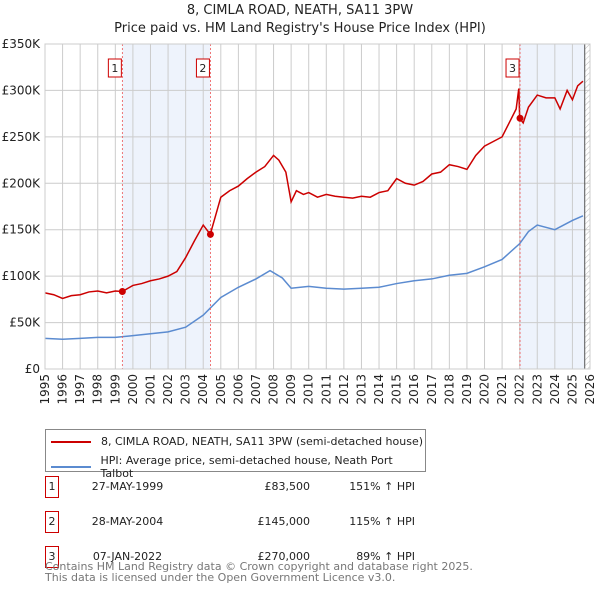  What do you see at coordinates (245, 557) in the screenshot?
I see `sale-row: 3 07-JAN-2022 £270,000 89% ↑ HPI` at bounding box center [245, 557].